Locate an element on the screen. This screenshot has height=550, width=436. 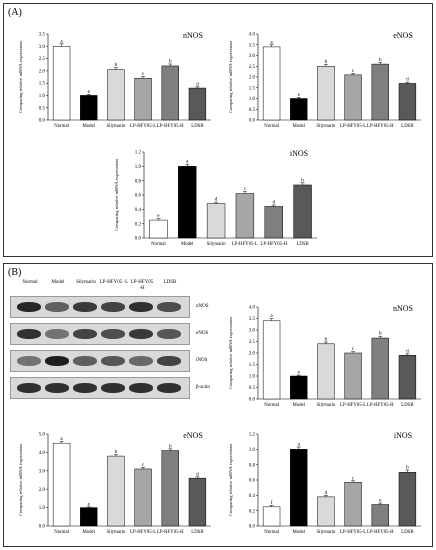
blot-lane-header: LP-HFY05 -L is located at coordinates (114, 283).